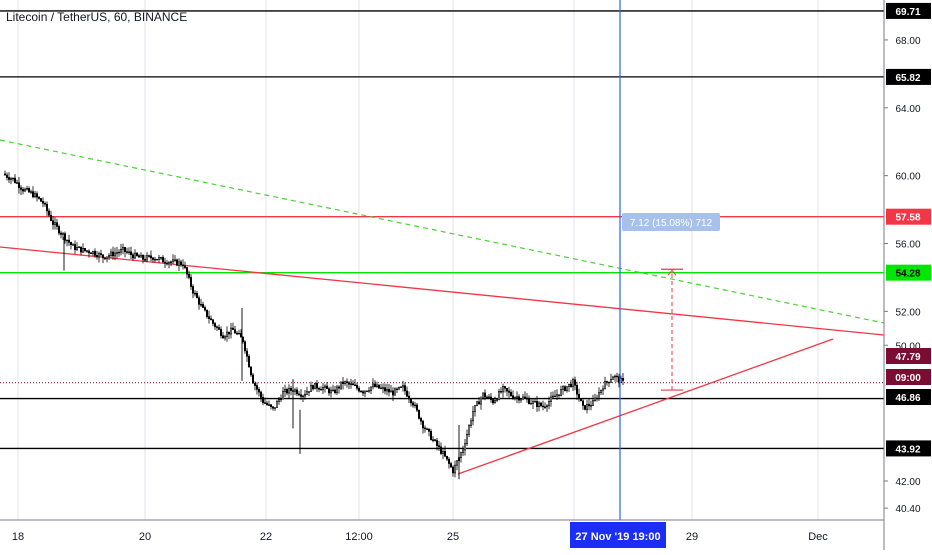 The height and width of the screenshot is (555, 932). What do you see at coordinates (266, 537) in the screenshot?
I see `x-tick-label: 22` at bounding box center [266, 537].